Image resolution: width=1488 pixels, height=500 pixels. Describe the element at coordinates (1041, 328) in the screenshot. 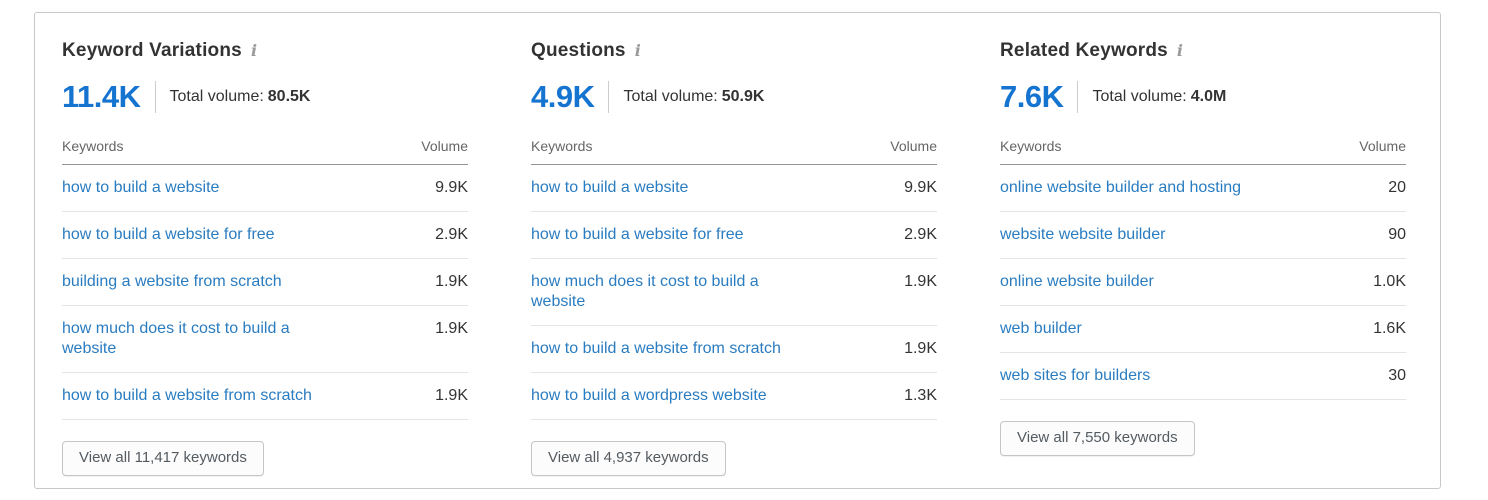

I see `keyword-link: web builder` at that location.